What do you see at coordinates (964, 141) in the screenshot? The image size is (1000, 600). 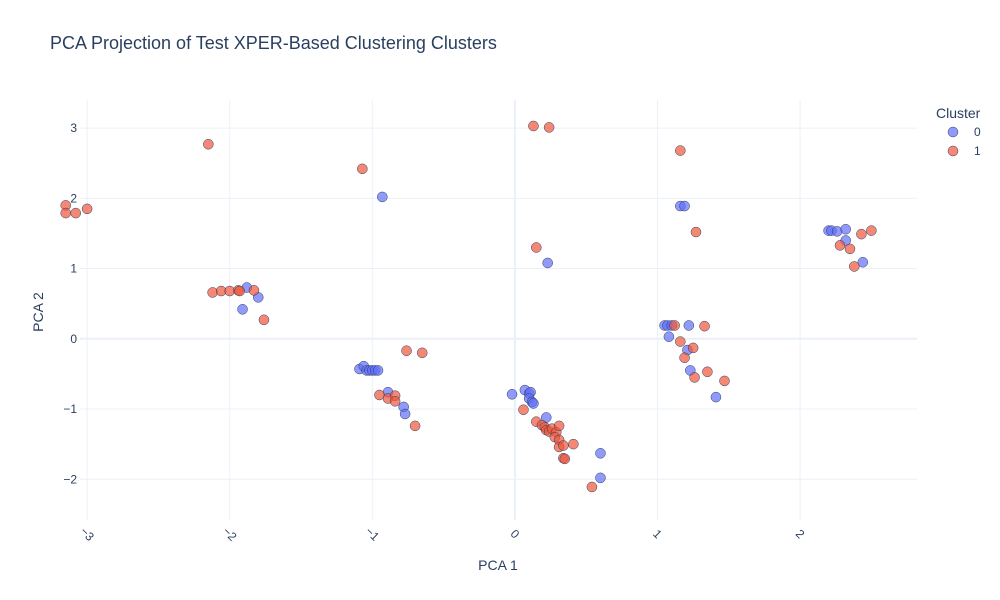 I see `legend-items: 01` at bounding box center [964, 141].